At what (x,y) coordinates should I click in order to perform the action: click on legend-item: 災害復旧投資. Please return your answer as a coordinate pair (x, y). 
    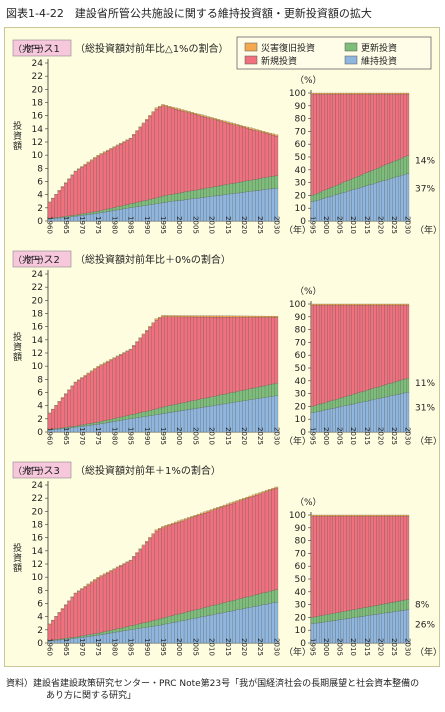
    Looking at the image, I should click on (279, 48).